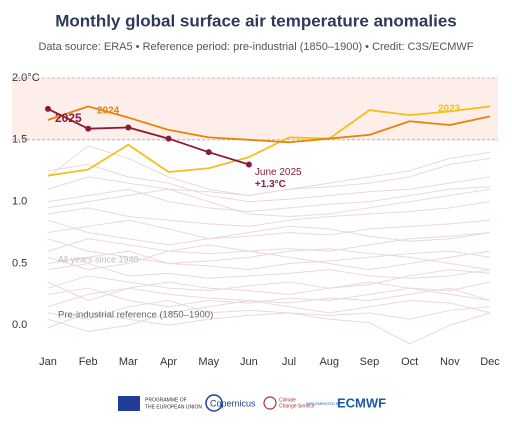 This screenshot has width=512, height=440. I want to click on legend-label: 2023, so click(449, 109).